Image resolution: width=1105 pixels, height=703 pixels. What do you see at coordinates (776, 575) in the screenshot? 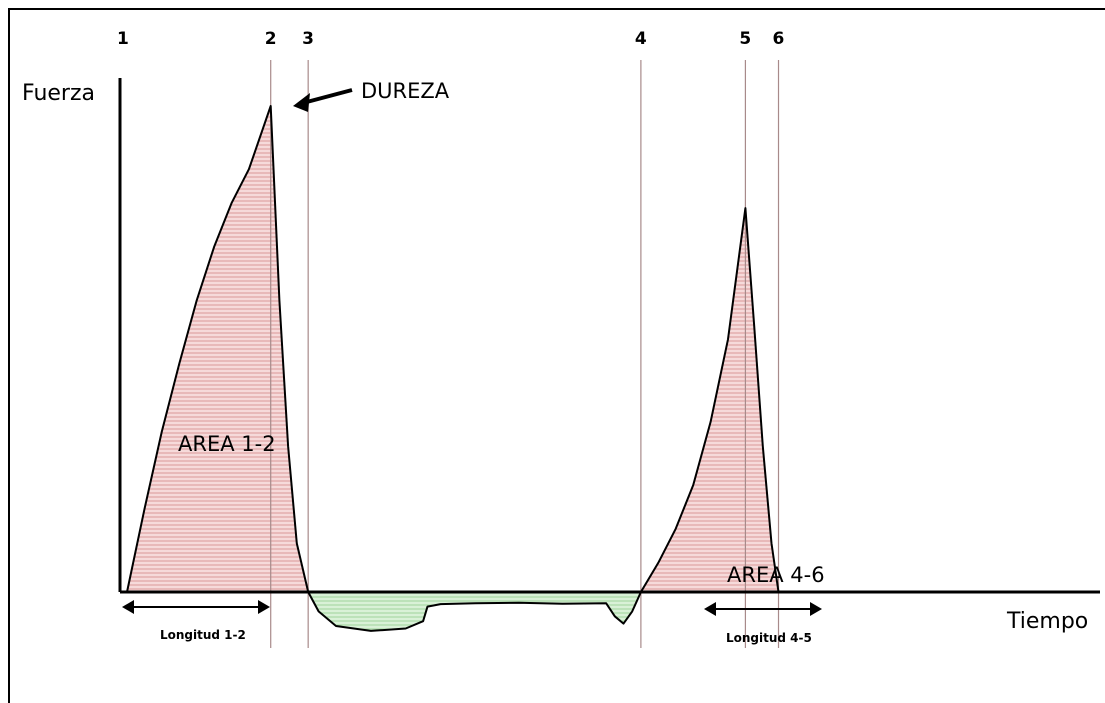
I see `area-2-label: AREA 4-6` at bounding box center [776, 575].